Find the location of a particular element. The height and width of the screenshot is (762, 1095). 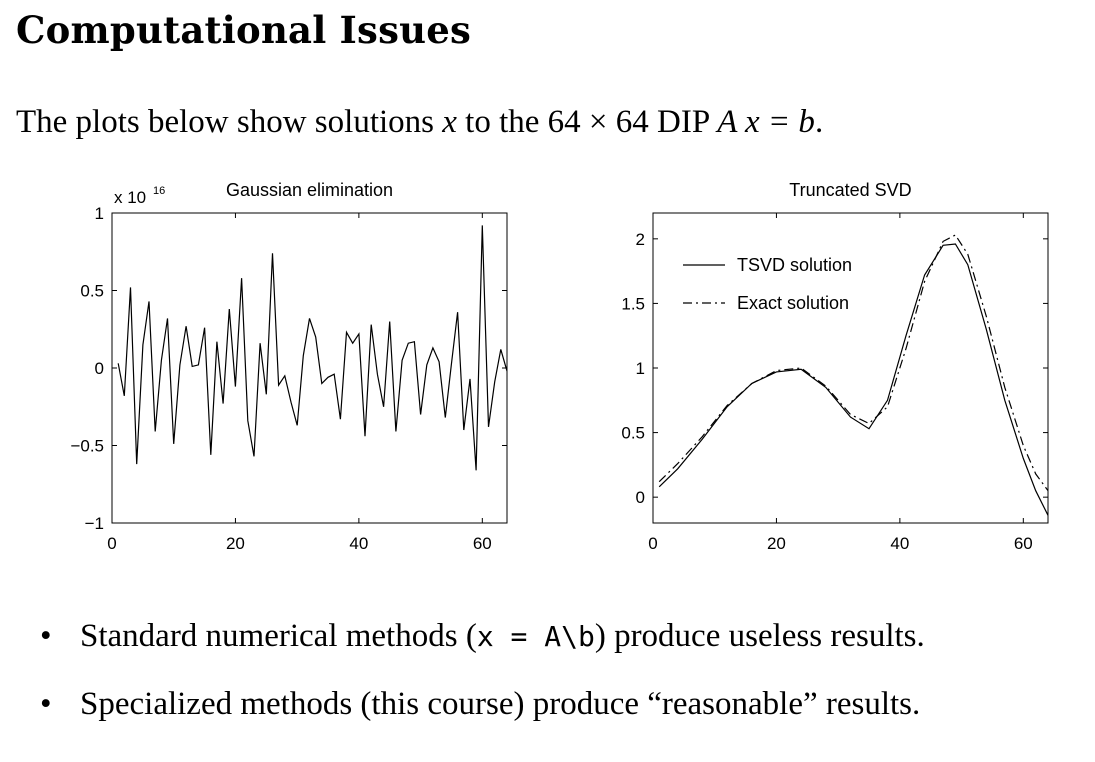

intro-suffix: . is located at coordinates (819, 122).